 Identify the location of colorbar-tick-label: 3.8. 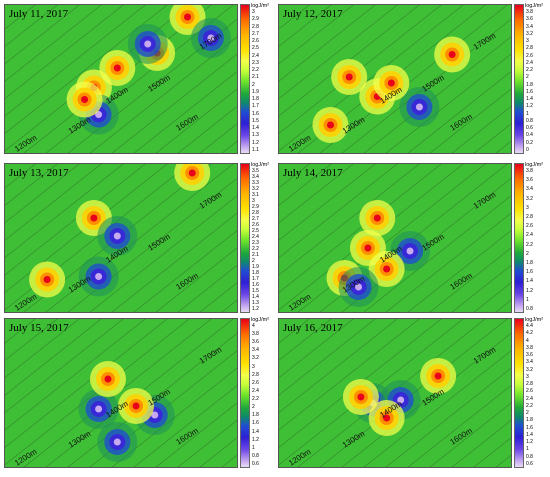
(529, 12).